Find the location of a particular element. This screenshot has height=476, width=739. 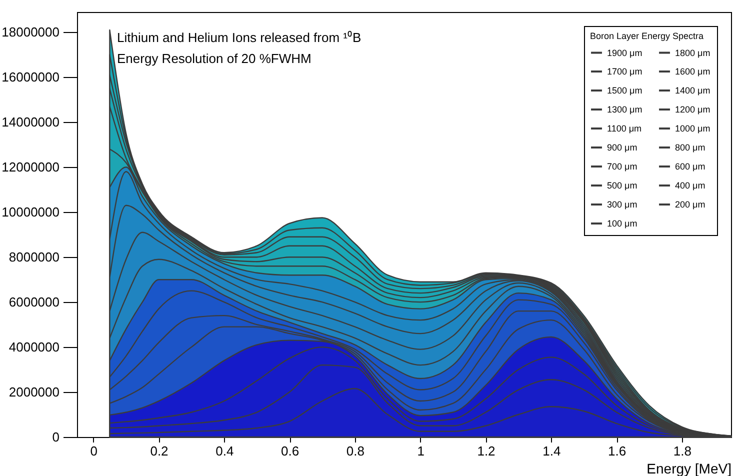

legend-label: 800 μm is located at coordinates (690, 147).